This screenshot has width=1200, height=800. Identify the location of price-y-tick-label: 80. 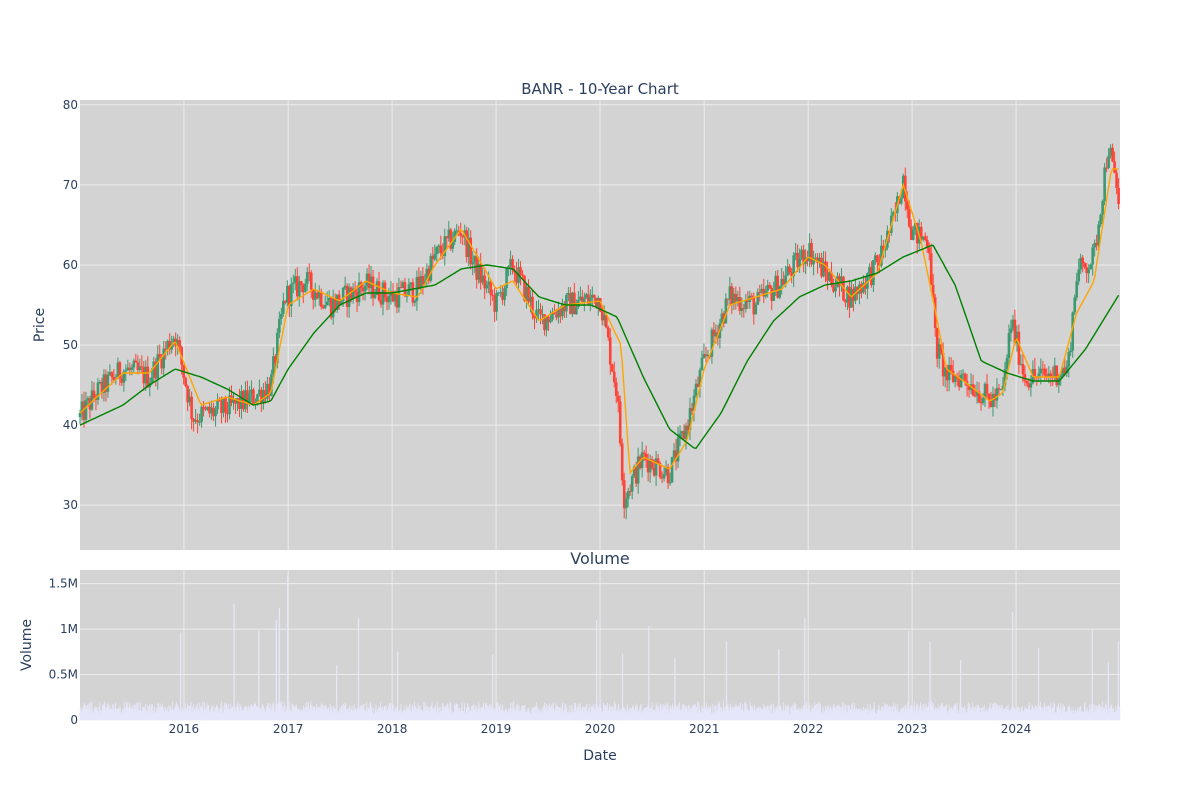
(70, 105).